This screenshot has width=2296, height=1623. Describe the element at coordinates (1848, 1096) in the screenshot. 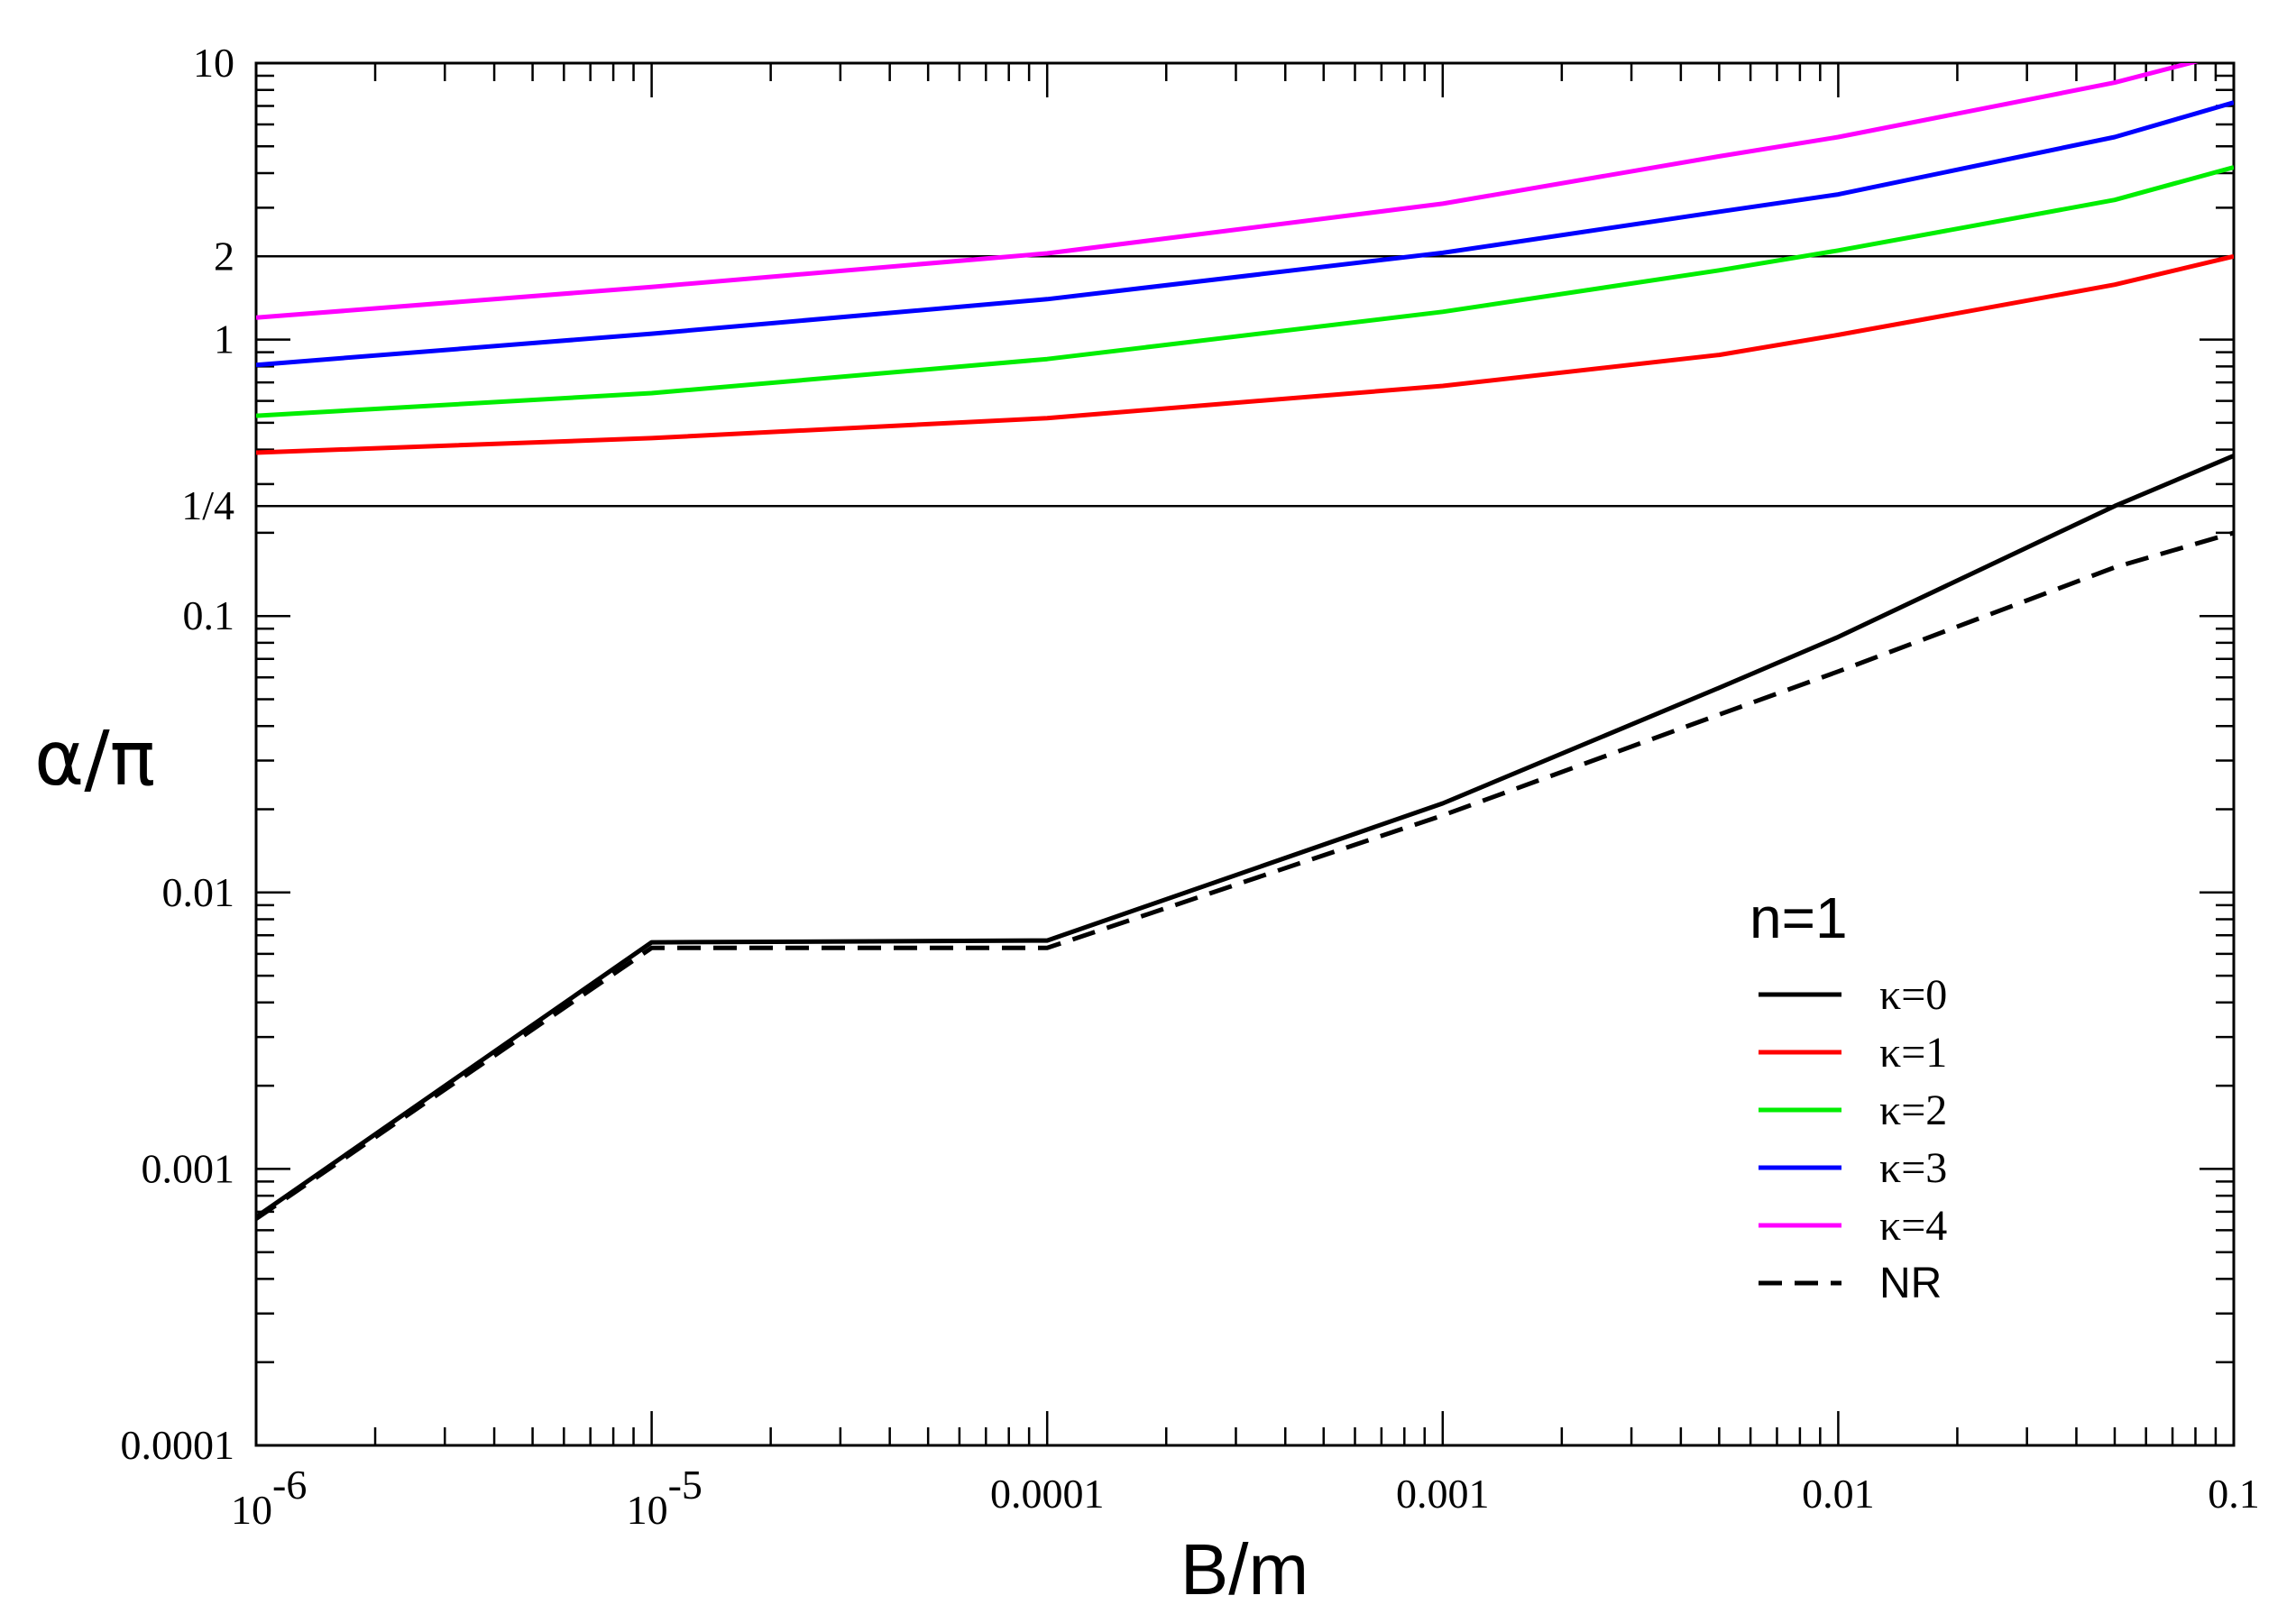

I see `legend: n=1 κ=0 κ=1 κ=2 κ=3 κ=4 NR` at that location.